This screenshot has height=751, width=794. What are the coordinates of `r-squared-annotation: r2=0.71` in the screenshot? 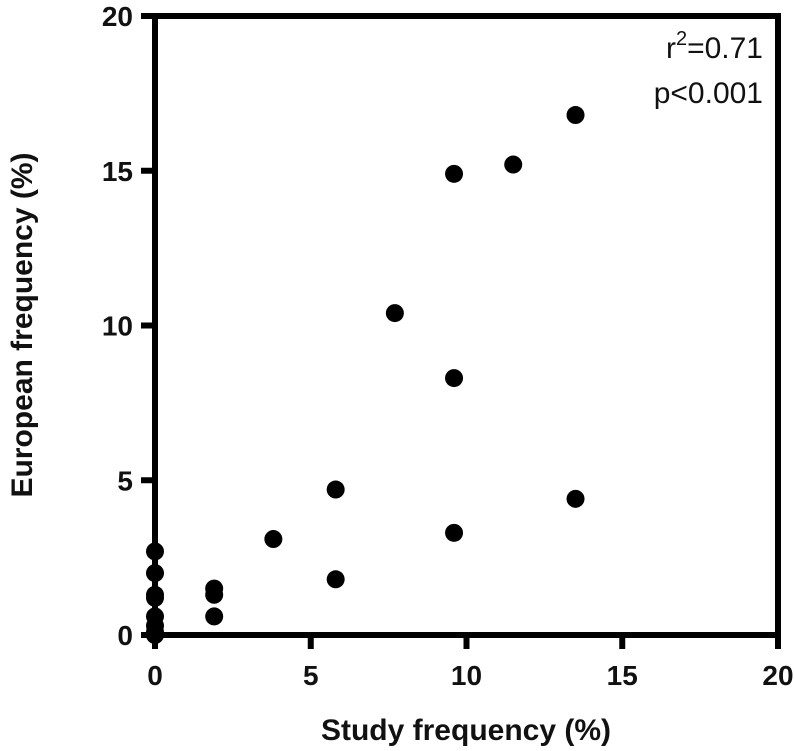 It's located at (714, 46).